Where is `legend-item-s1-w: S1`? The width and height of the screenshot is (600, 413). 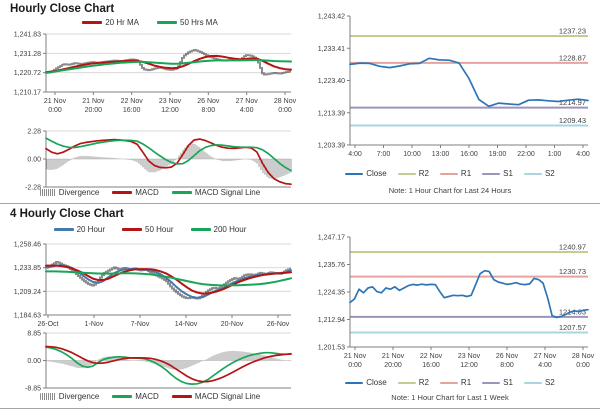
legend-item-s1-w: S1 is located at coordinates (497, 382).